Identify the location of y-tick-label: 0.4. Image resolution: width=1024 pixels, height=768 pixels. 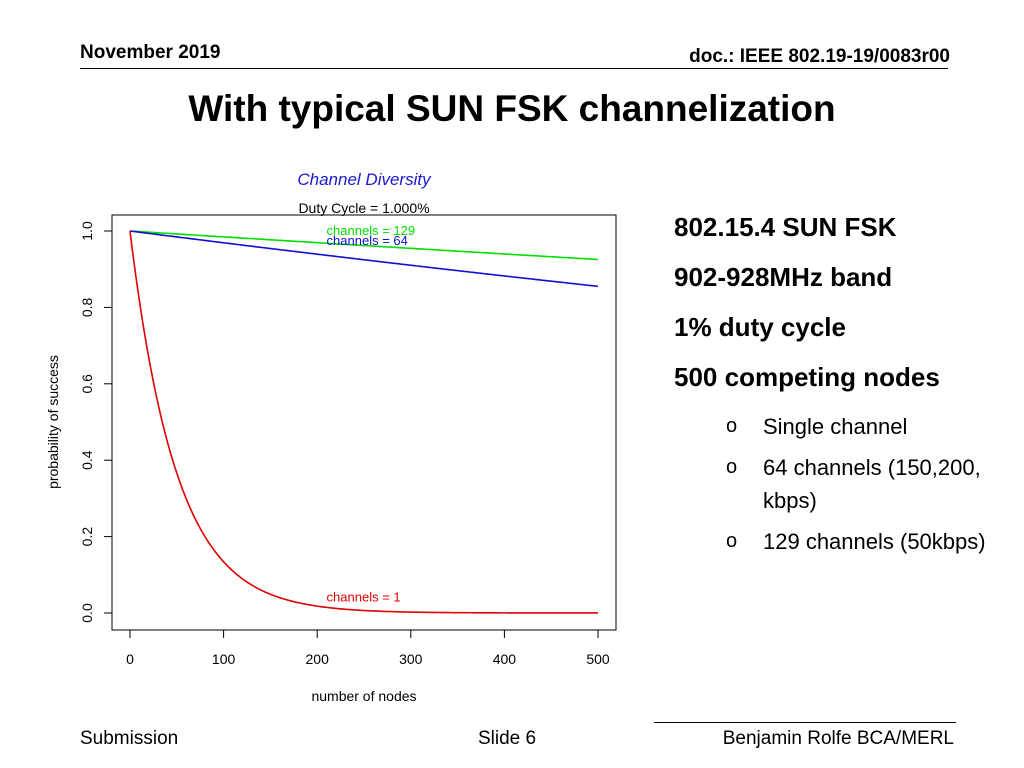
(87, 460).